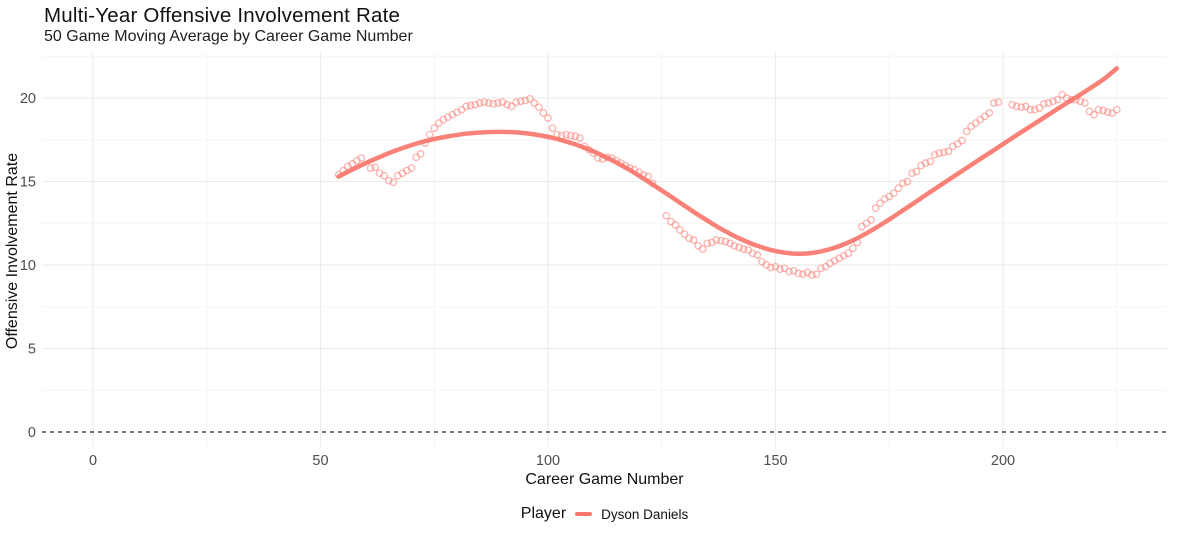 The height and width of the screenshot is (544, 1200). I want to click on x-tick-label: 200, so click(1003, 461).